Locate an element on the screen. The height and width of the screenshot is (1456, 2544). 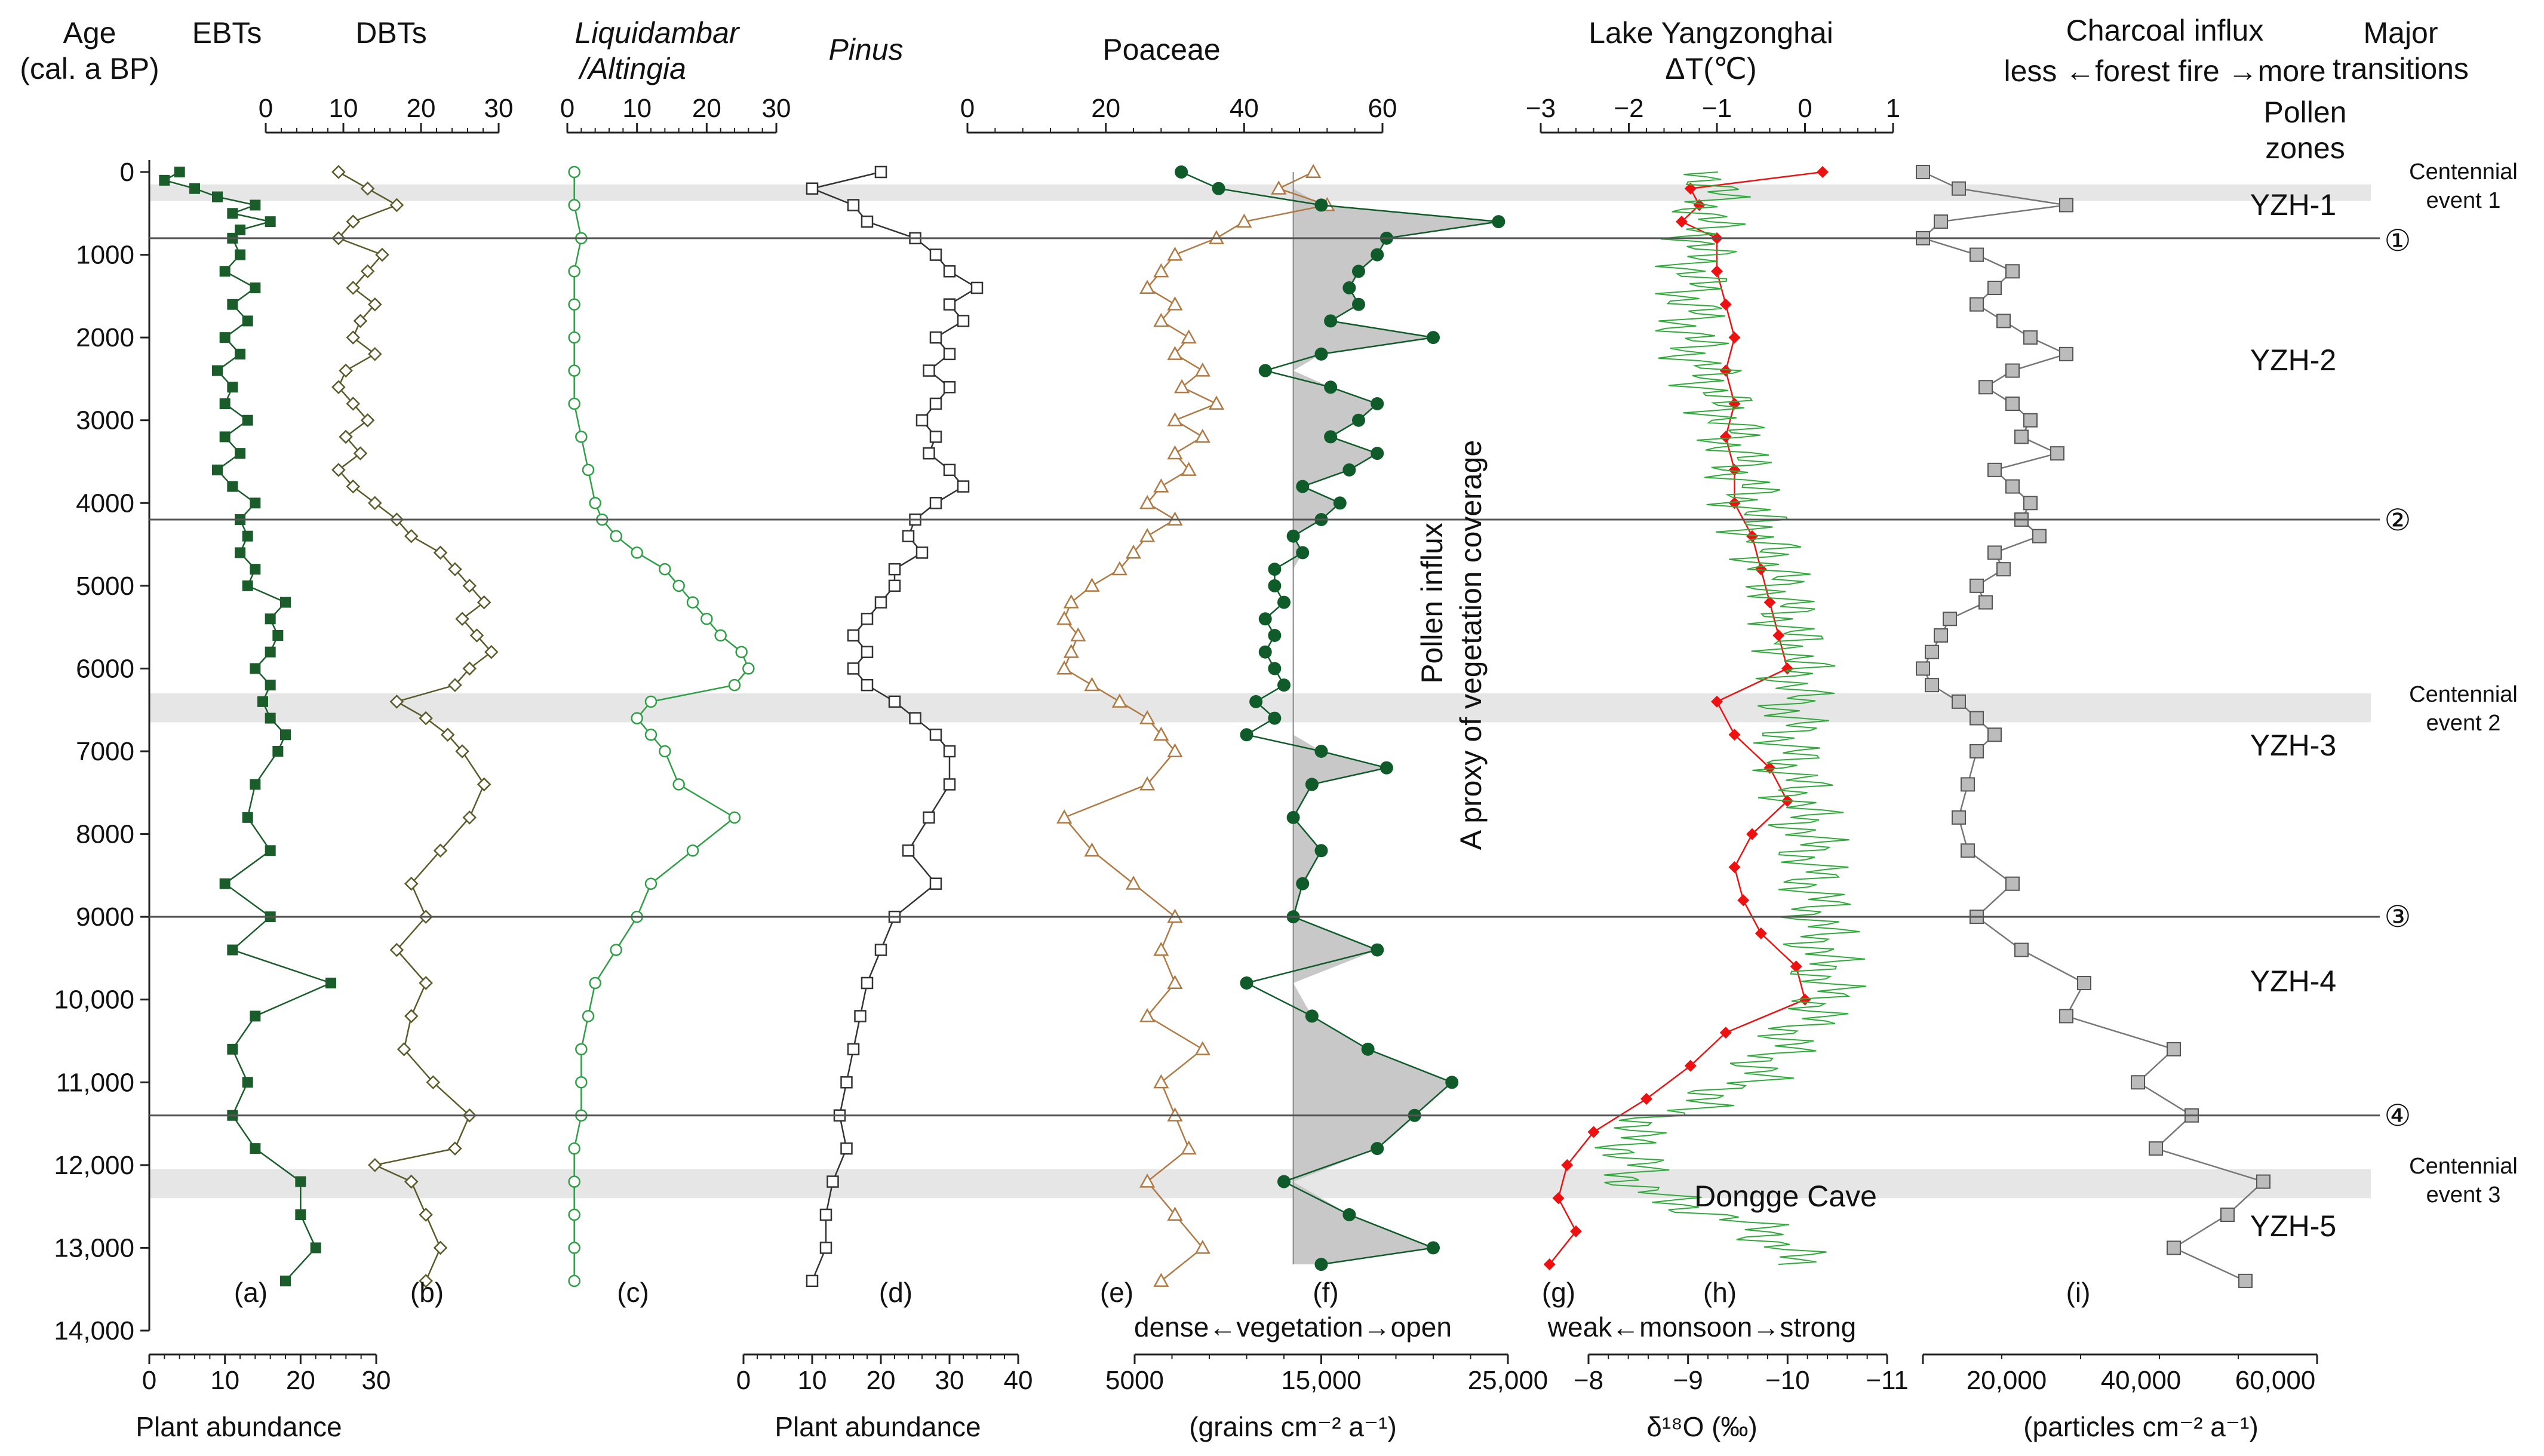
influx-shaded-area is located at coordinates (1396, 718).